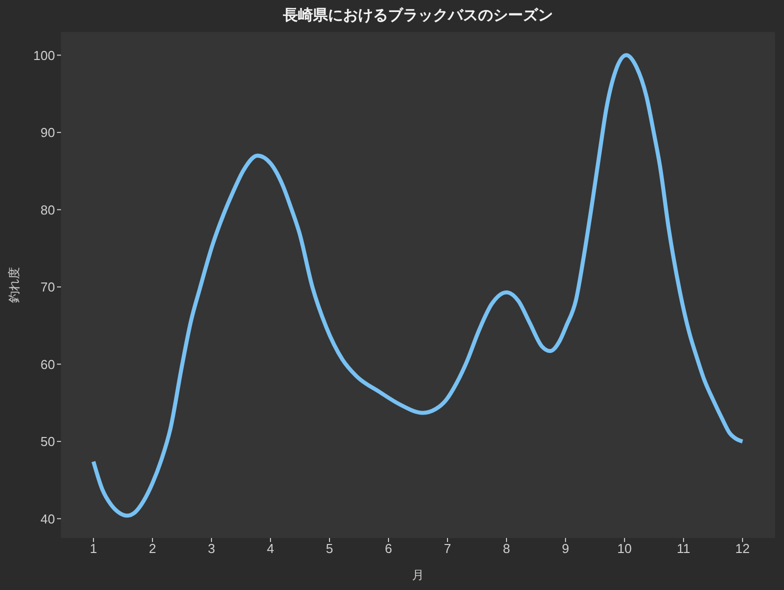 Image resolution: width=784 pixels, height=590 pixels. What do you see at coordinates (14, 285) in the screenshot?
I see `y-axis-title: 釣れ度` at bounding box center [14, 285].